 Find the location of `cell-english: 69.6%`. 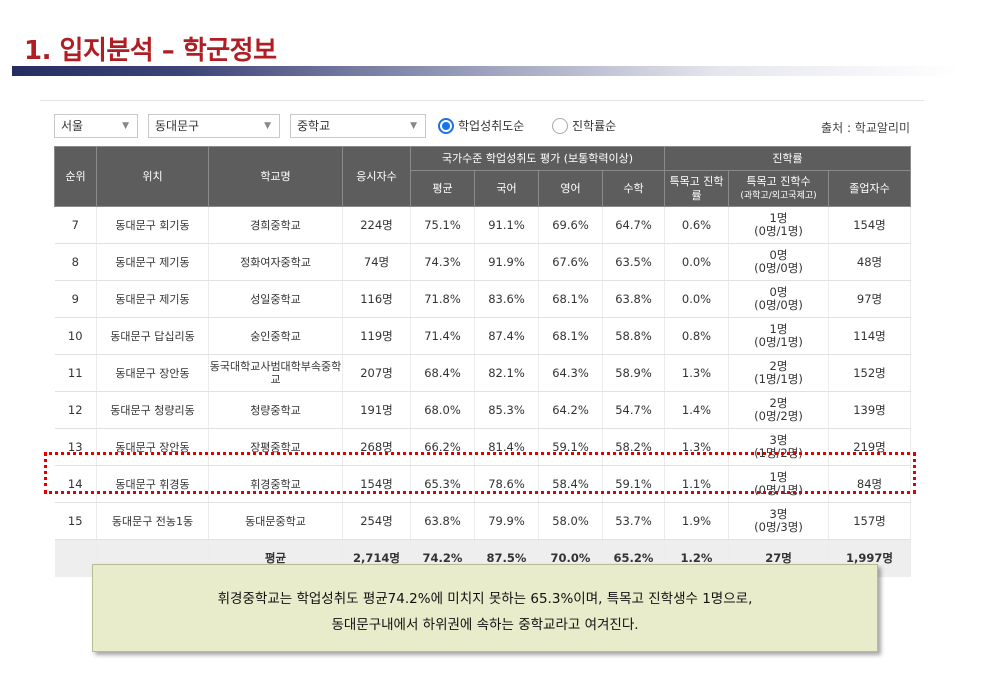

cell-english: 69.6% is located at coordinates (570, 225).